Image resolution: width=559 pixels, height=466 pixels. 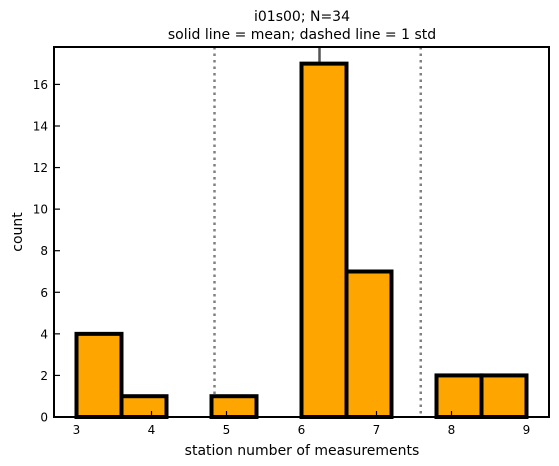 What do you see at coordinates (302, 35) in the screenshot?
I see `chart-title-line2: solid line = mean; dashed line = 1 std` at bounding box center [302, 35].